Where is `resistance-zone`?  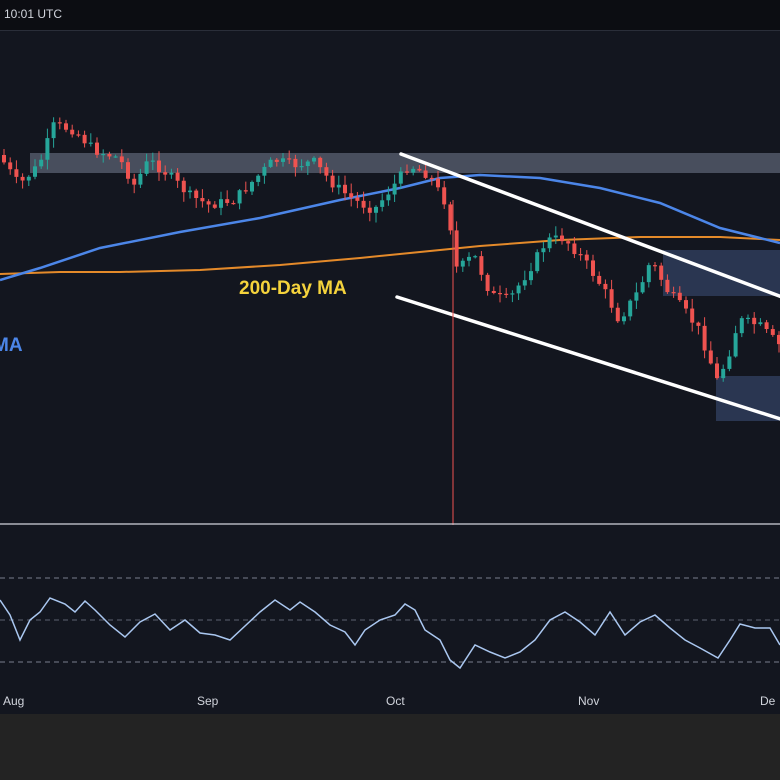
resistance-zone is located at coordinates (405, 163).